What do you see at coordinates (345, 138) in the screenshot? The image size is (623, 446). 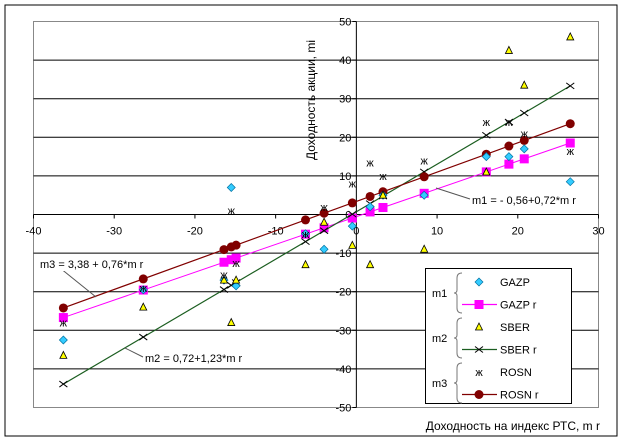 I see `y-tick-label: 20` at bounding box center [345, 138].